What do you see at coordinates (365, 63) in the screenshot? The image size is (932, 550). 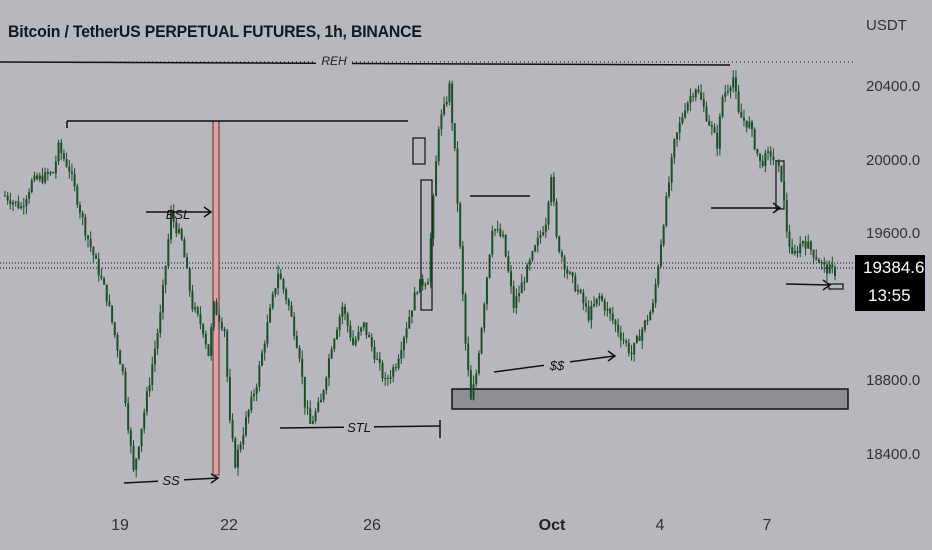 I see `reh-line` at bounding box center [365, 63].